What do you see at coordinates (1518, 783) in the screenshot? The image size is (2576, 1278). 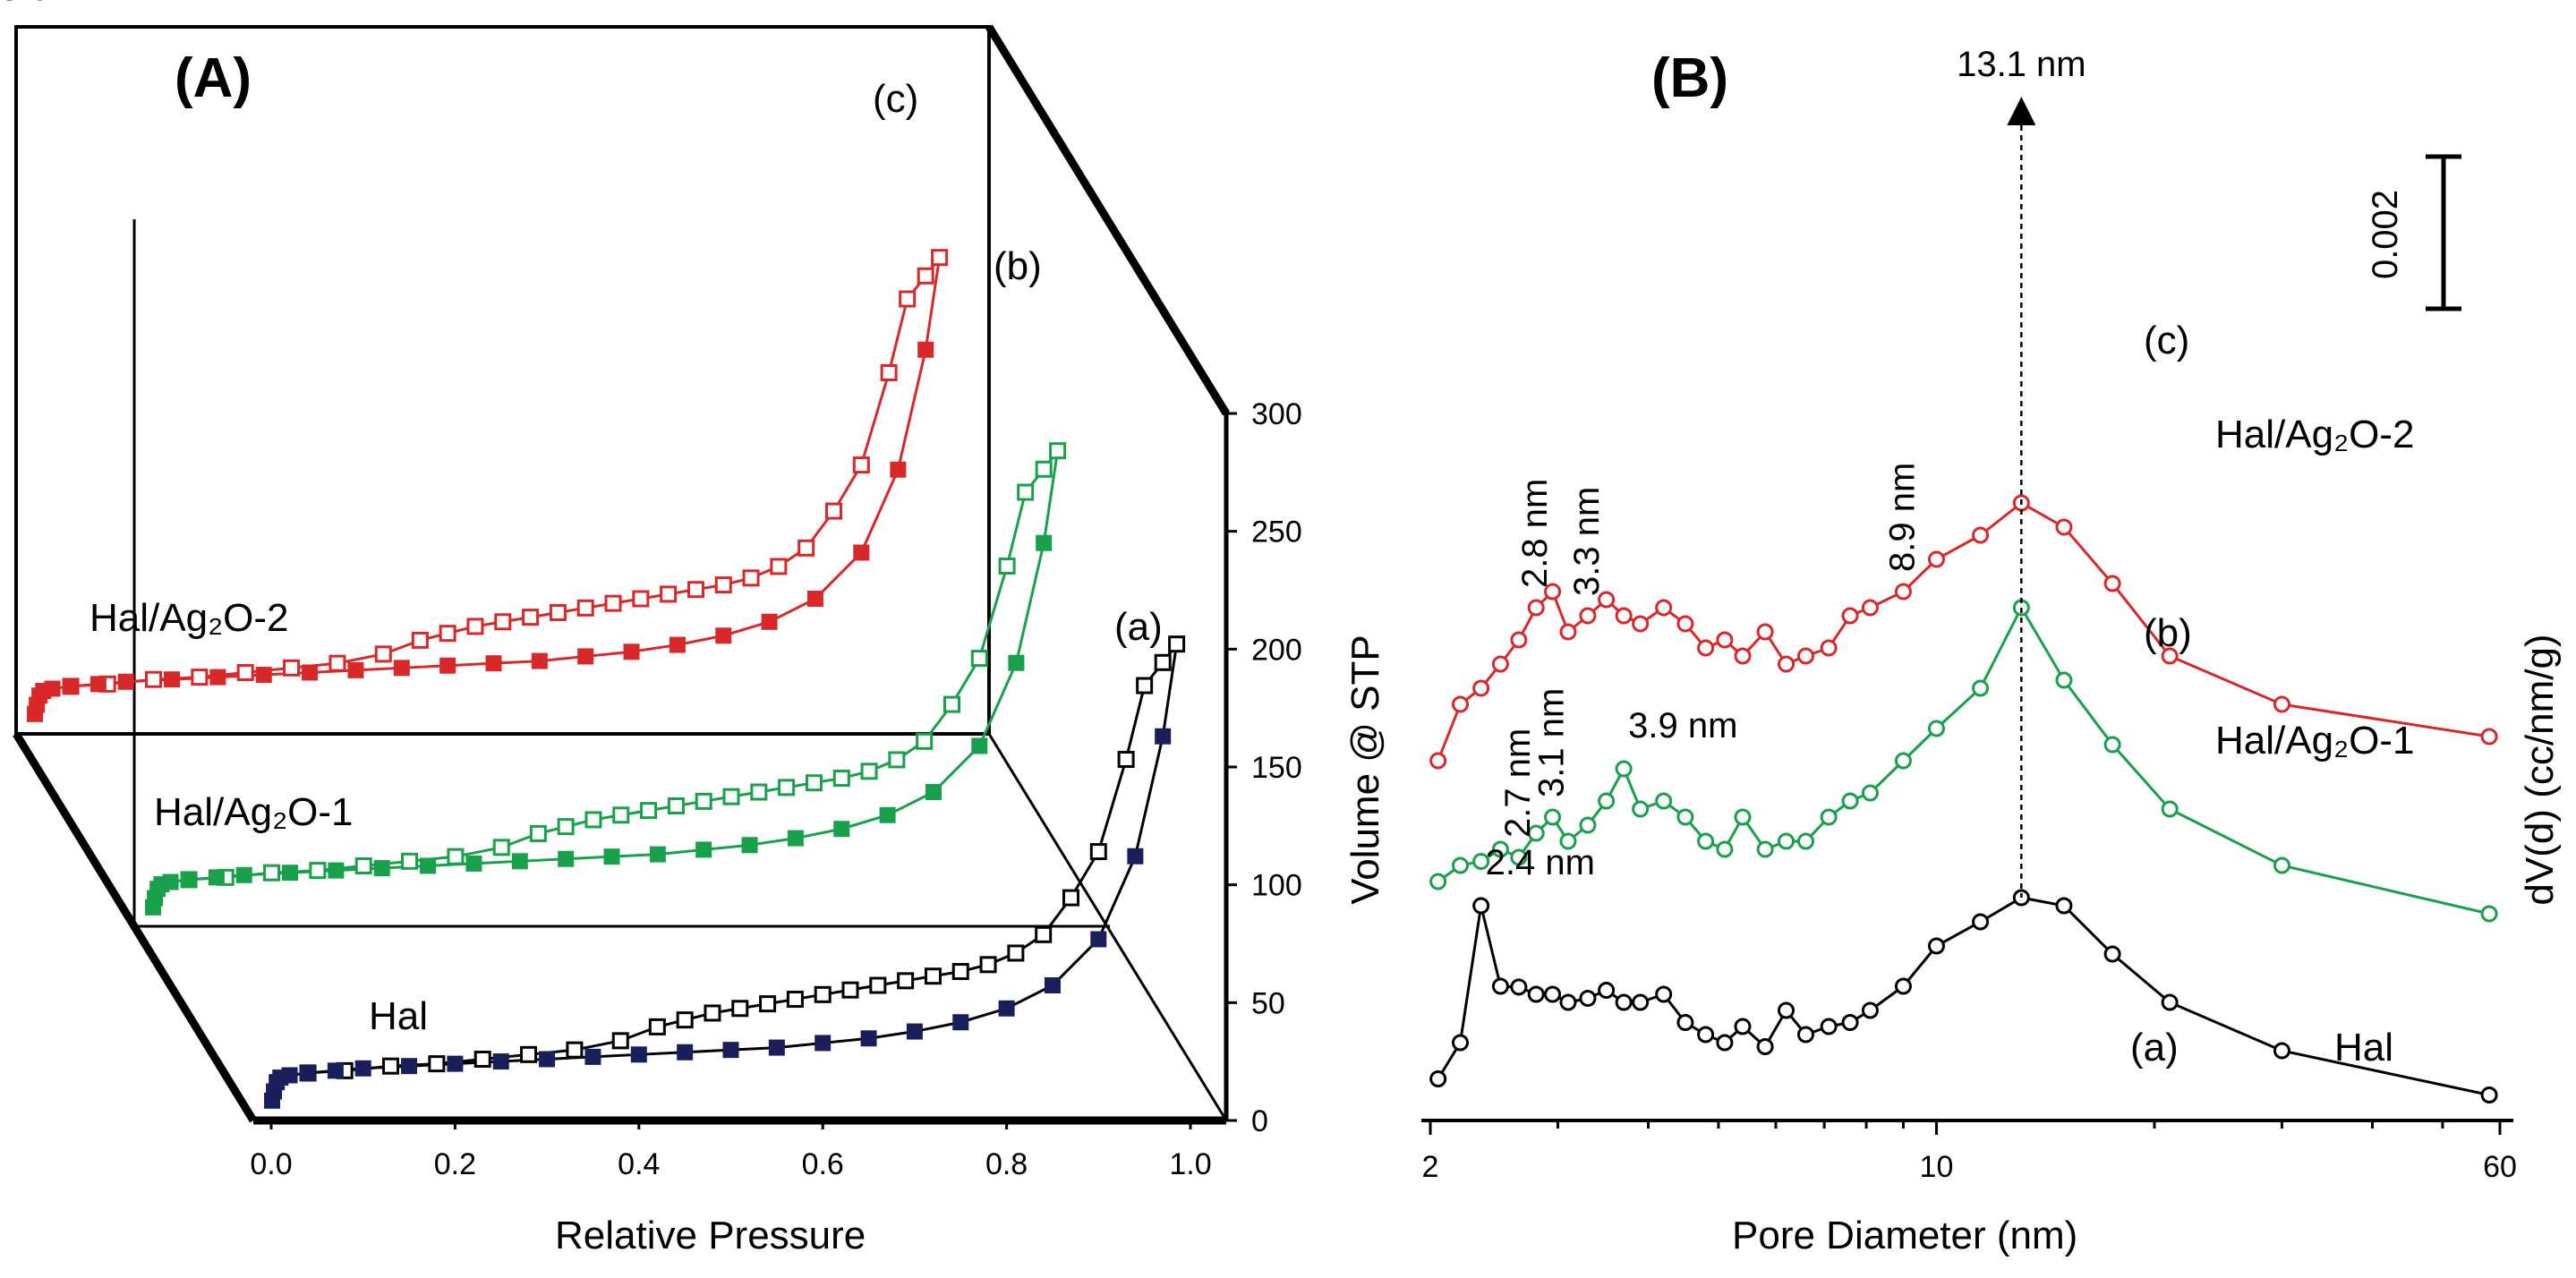 I see `peak-annotation: 2.7 nm` at bounding box center [1518, 783].